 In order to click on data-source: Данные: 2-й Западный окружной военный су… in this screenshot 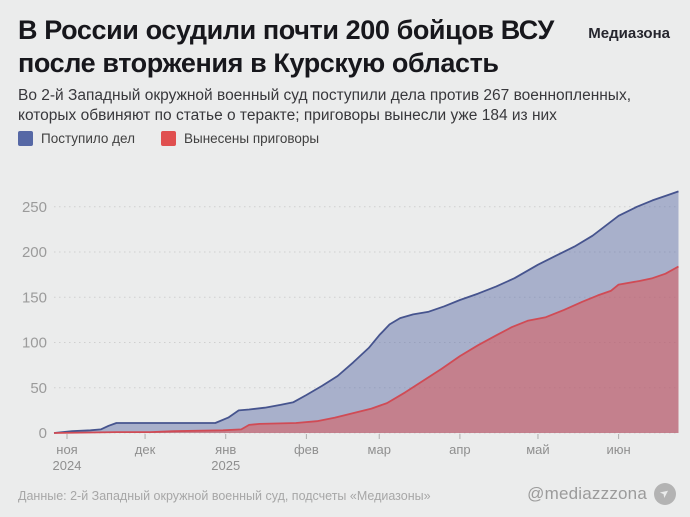, I will do `click(224, 496)`.